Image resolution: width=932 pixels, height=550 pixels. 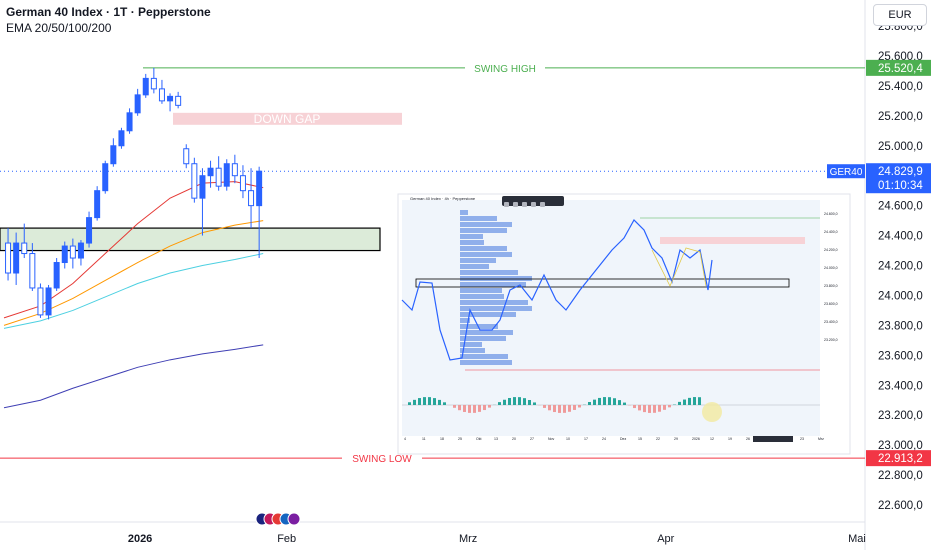 What do you see at coordinates (831, 340) in the screenshot?
I see `inset-price-label: 23.200,0` at bounding box center [831, 340].